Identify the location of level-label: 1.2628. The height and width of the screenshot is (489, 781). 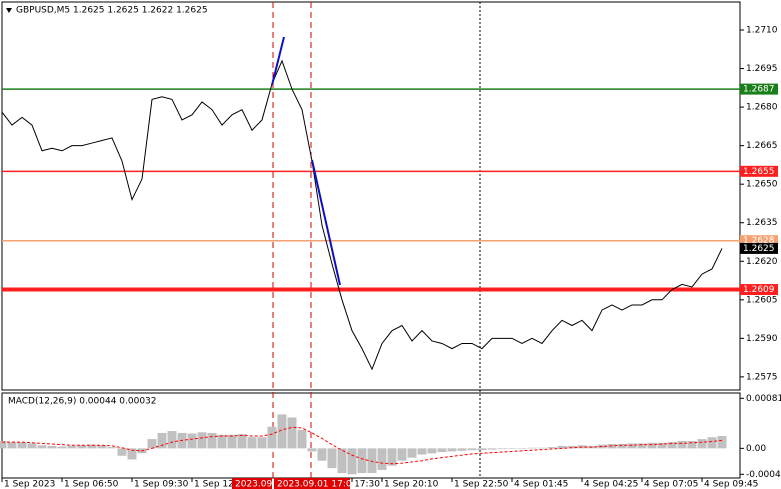
(759, 241).